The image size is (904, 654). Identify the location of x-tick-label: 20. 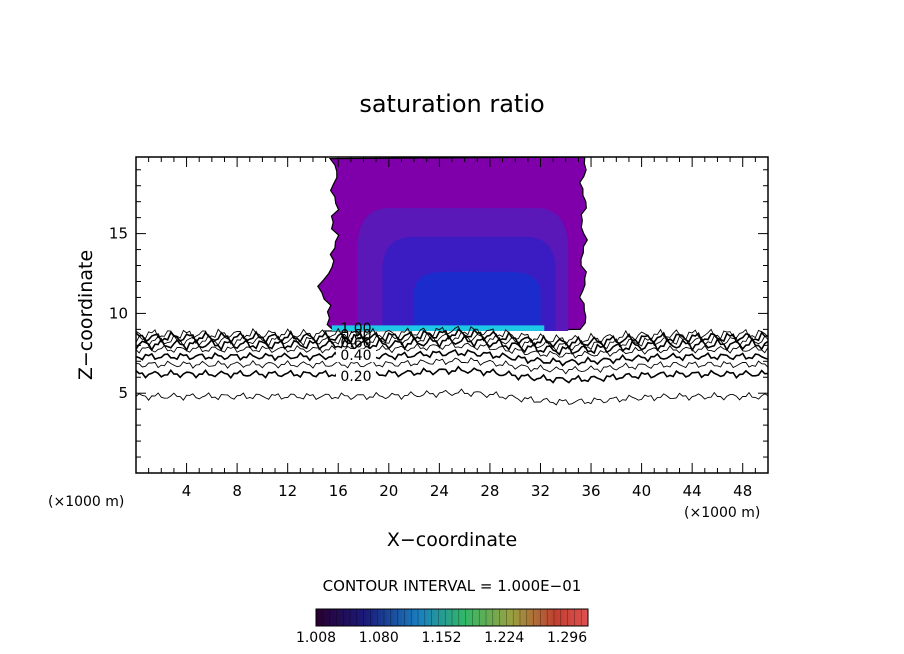
(388, 491).